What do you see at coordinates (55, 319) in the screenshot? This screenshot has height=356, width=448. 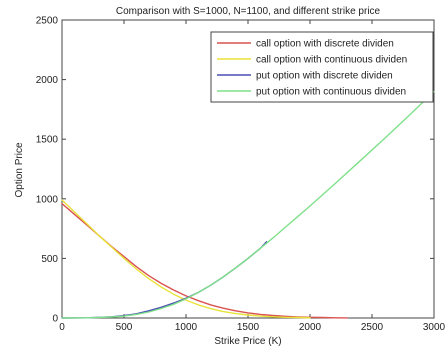 I see `y-tick-label: 0` at bounding box center [55, 319].